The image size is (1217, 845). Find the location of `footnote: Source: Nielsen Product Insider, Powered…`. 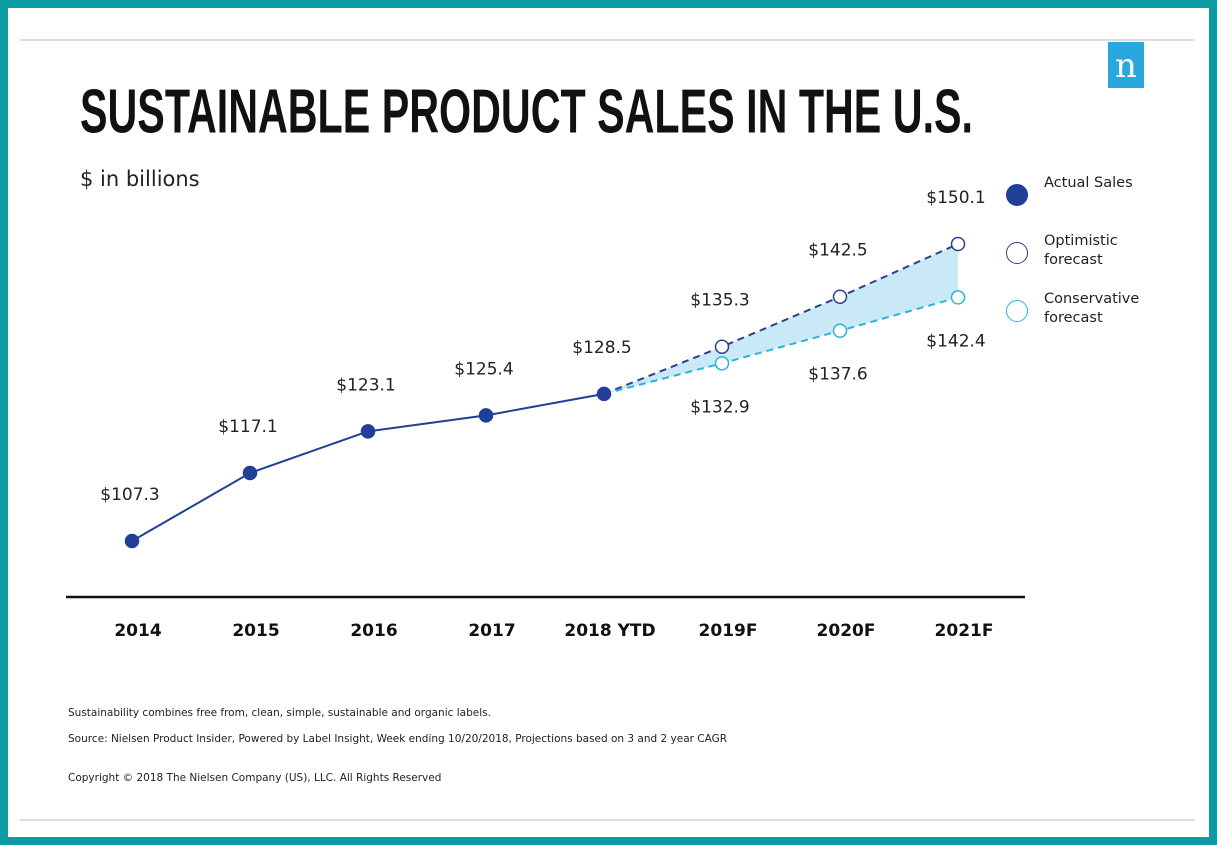

footnote: Source: Nielsen Product Insider, Powered… is located at coordinates (397, 739).